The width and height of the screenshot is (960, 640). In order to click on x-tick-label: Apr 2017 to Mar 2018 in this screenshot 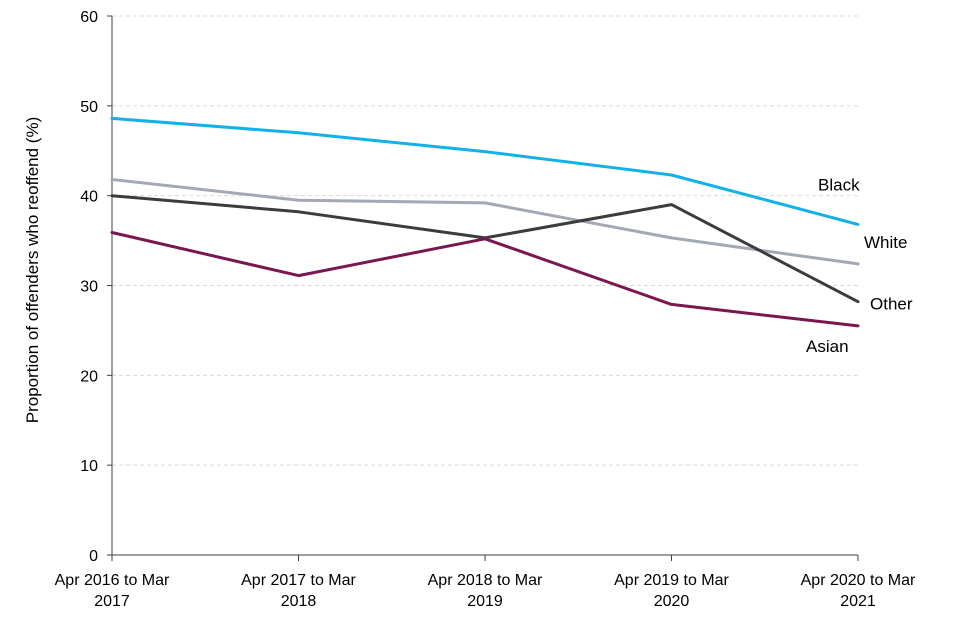, I will do `click(298, 591)`.